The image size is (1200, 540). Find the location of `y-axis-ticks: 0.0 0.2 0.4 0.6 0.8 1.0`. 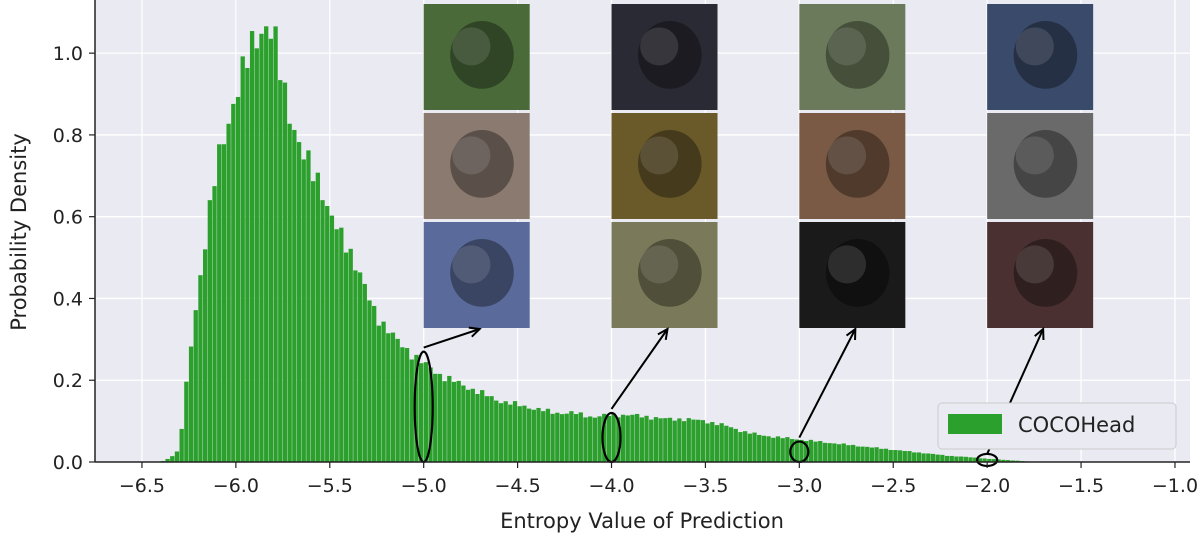

y-axis-ticks: 0.0 0.2 0.4 0.6 0.8 1.0 is located at coordinates (74, 258).